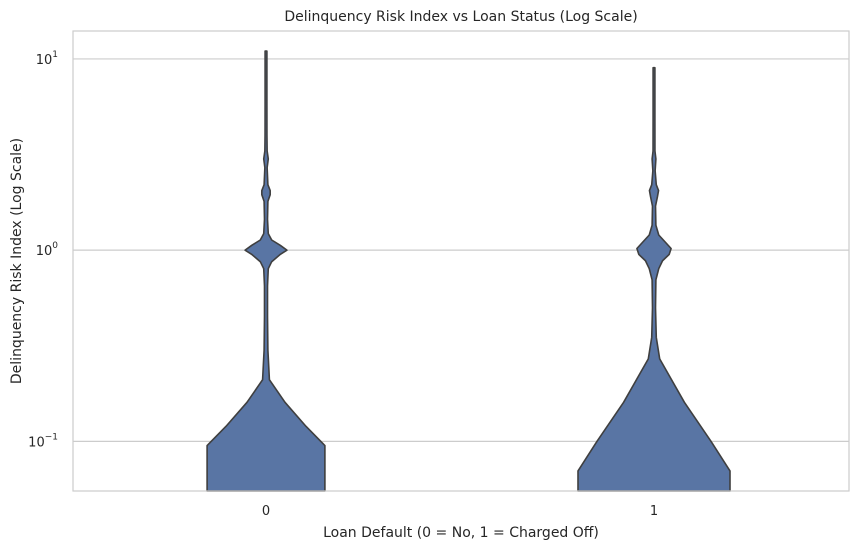  I want to click on y-tick-label: 10¹, so click(47, 59).